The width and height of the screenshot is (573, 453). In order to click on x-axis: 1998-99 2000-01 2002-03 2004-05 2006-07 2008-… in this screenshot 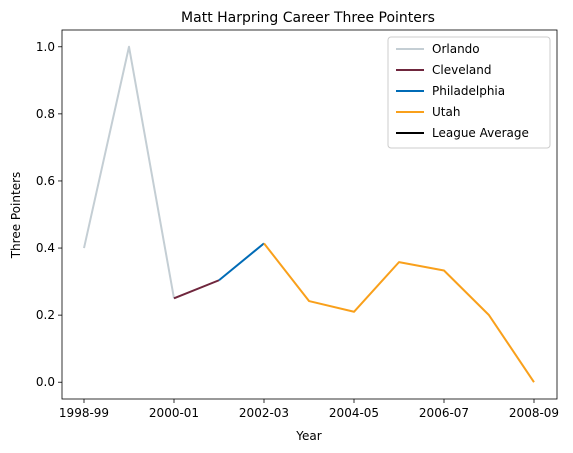, I will do `click(309, 409)`.